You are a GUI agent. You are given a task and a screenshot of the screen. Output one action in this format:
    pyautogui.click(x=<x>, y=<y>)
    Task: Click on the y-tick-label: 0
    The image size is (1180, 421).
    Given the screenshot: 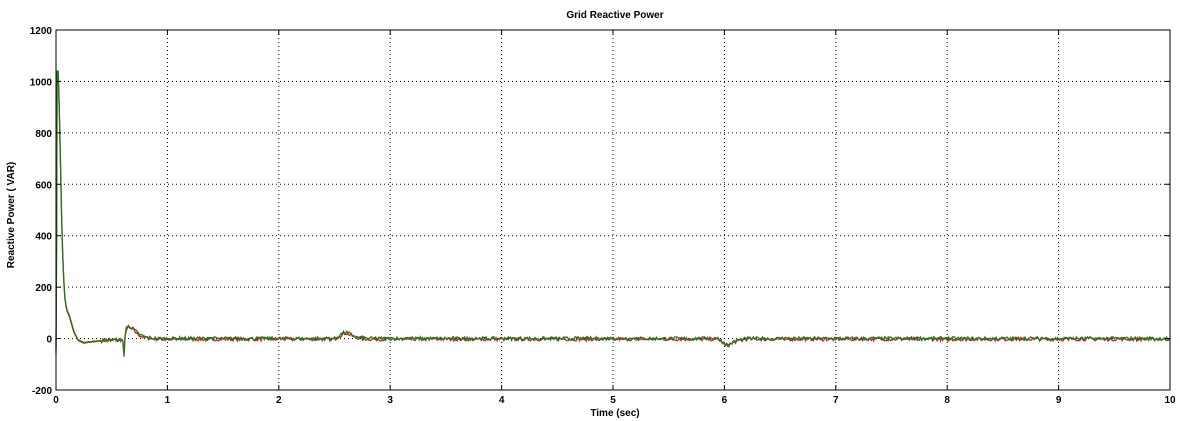 What is the action you would take?
    pyautogui.click(x=49, y=340)
    